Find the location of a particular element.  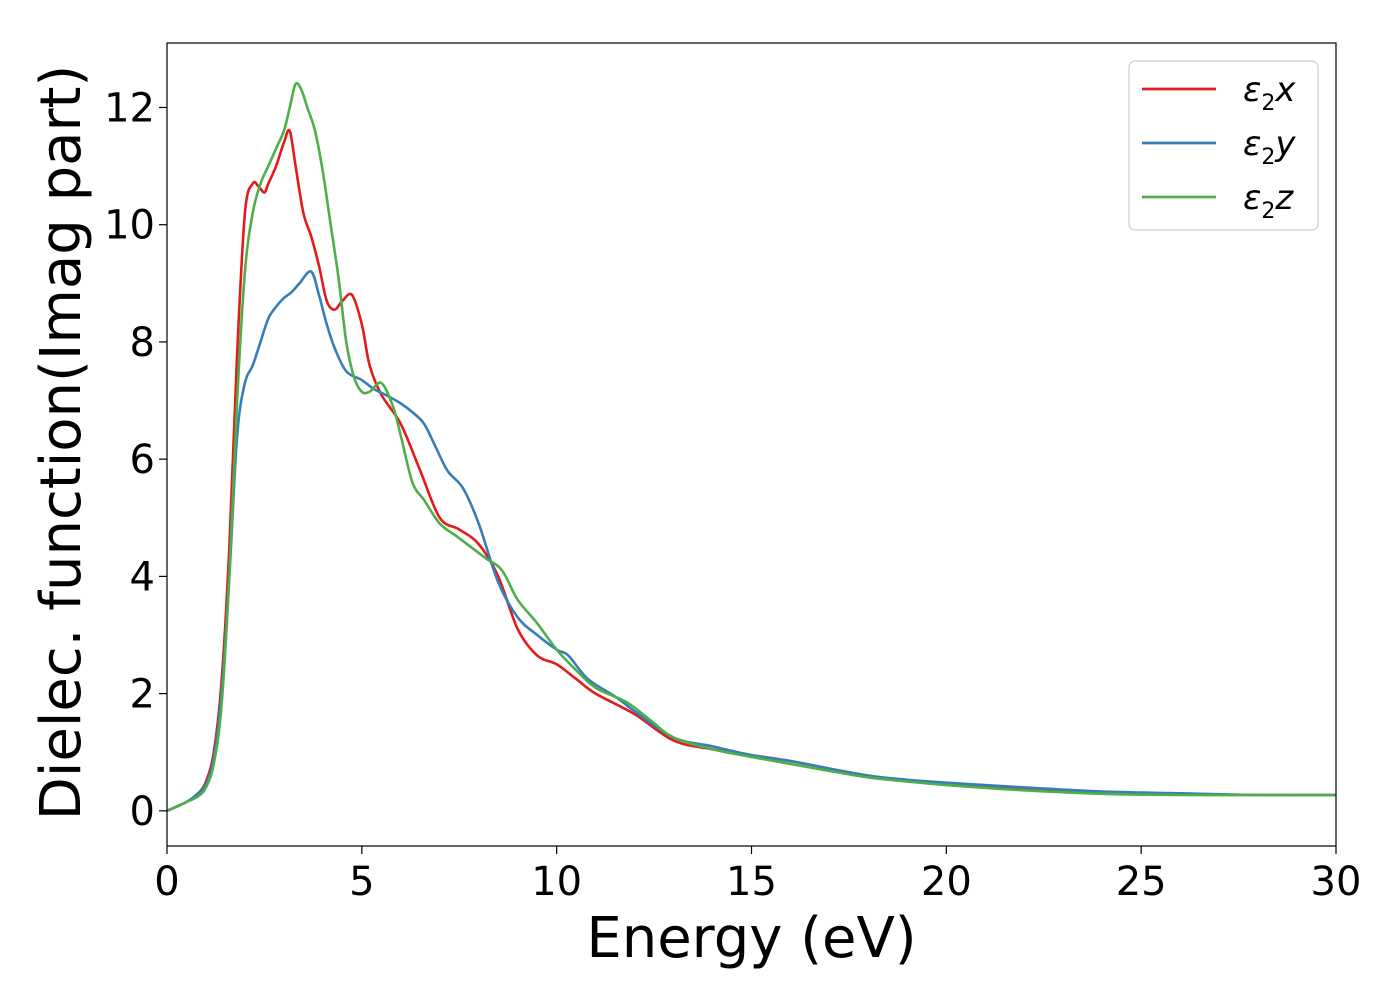

x-tick-label: 15 is located at coordinates (751, 882).